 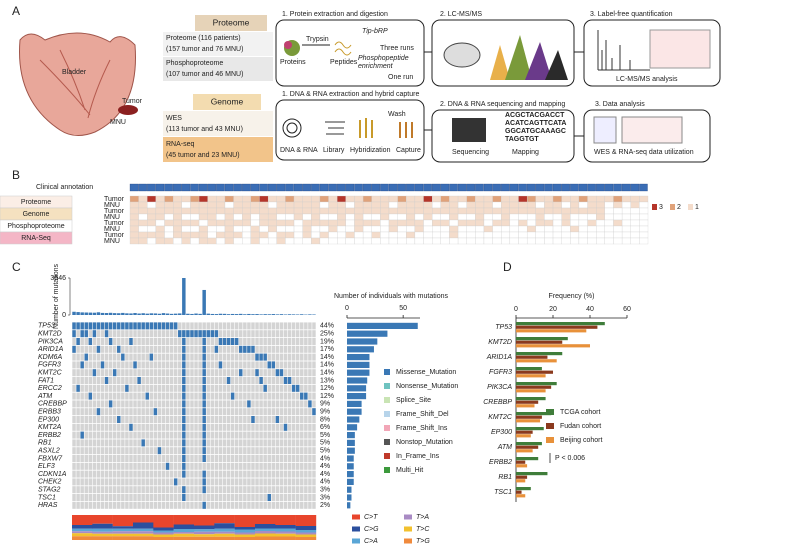 What do you see at coordinates (553, 309) in the screenshot?
I see `x-tick-label: 20` at bounding box center [553, 309].